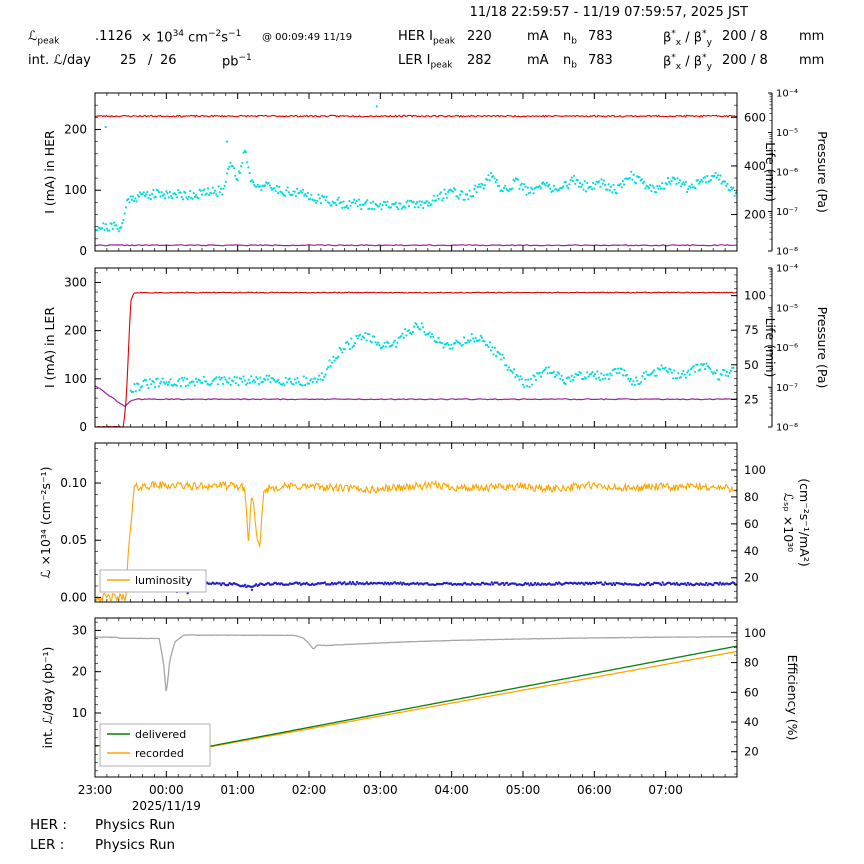 This screenshot has height=864, width=864. Describe the element at coordinates (44, 38) in the screenshot. I see `lpeak-label: ℒpeak` at that location.